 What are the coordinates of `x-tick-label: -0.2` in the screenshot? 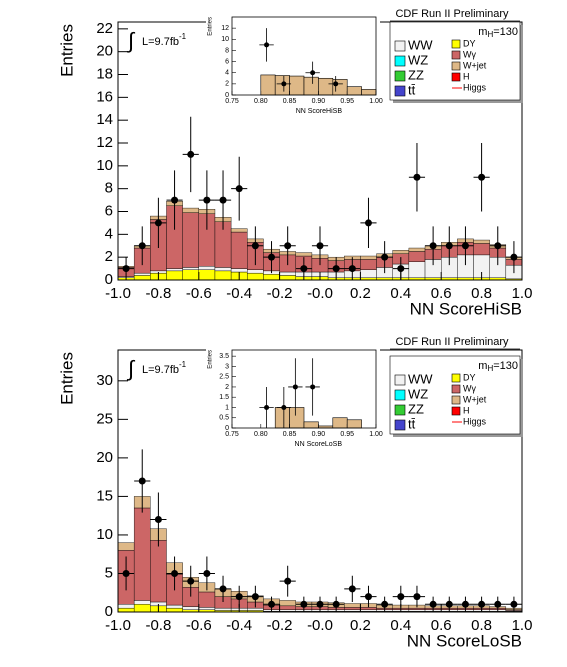 It's located at (280, 625).